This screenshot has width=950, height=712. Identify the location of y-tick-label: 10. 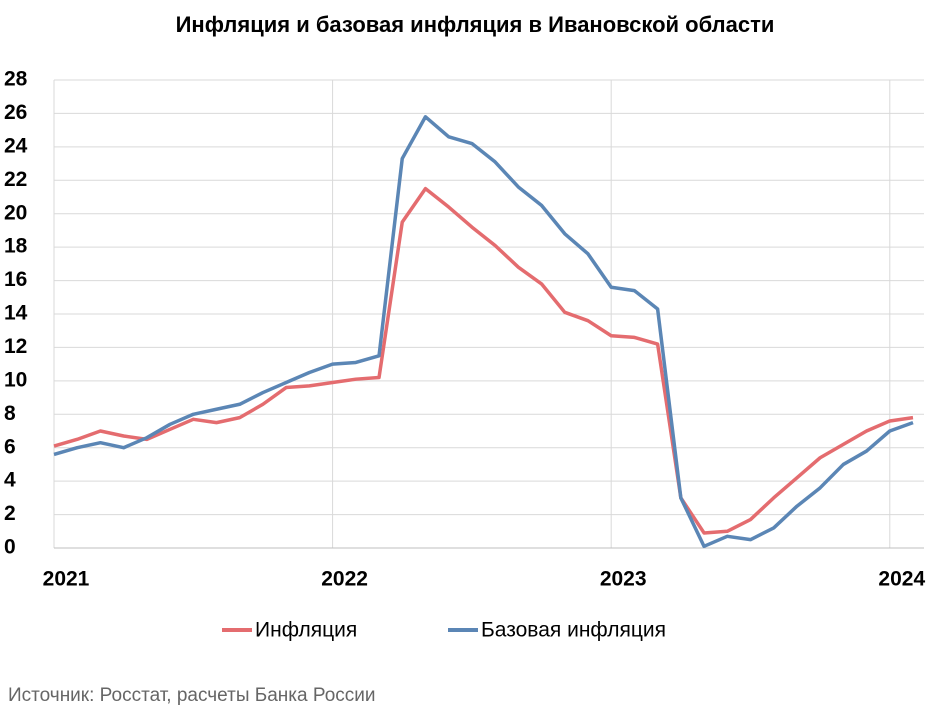
(15, 379).